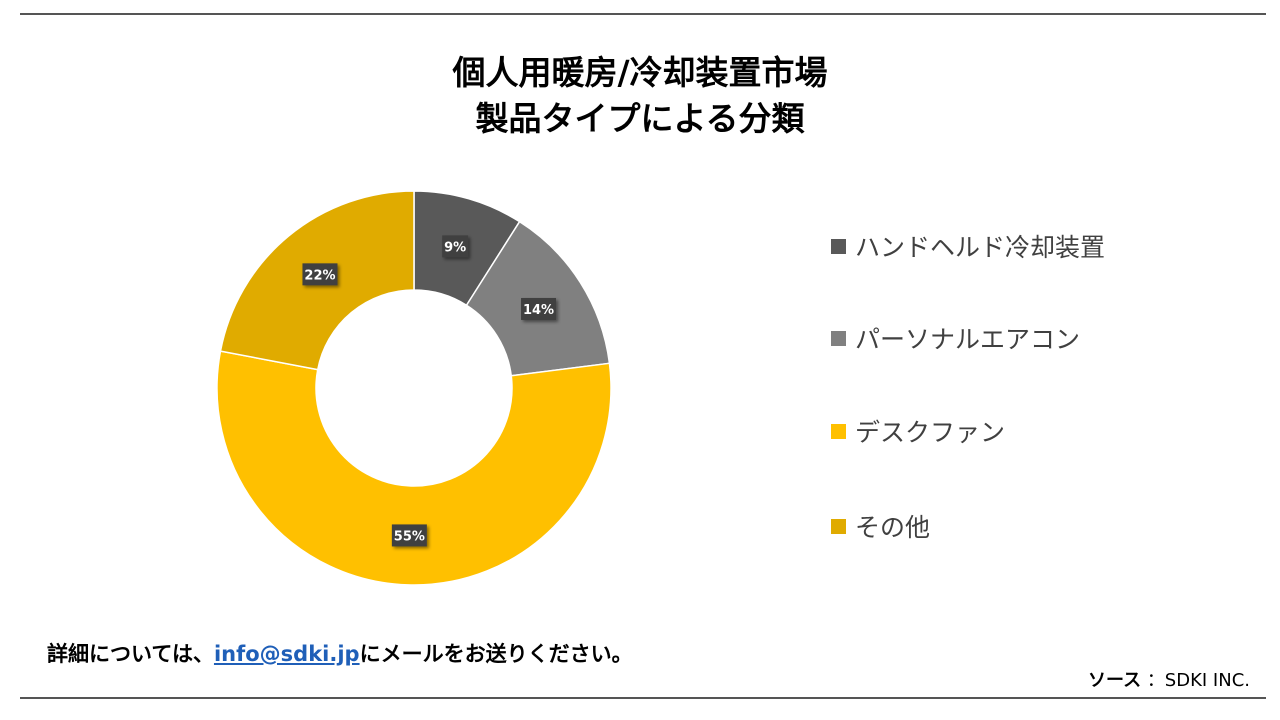 This screenshot has width=1280, height=720. What do you see at coordinates (286, 654) in the screenshot?
I see `email-link: info@sdki.jp` at bounding box center [286, 654].